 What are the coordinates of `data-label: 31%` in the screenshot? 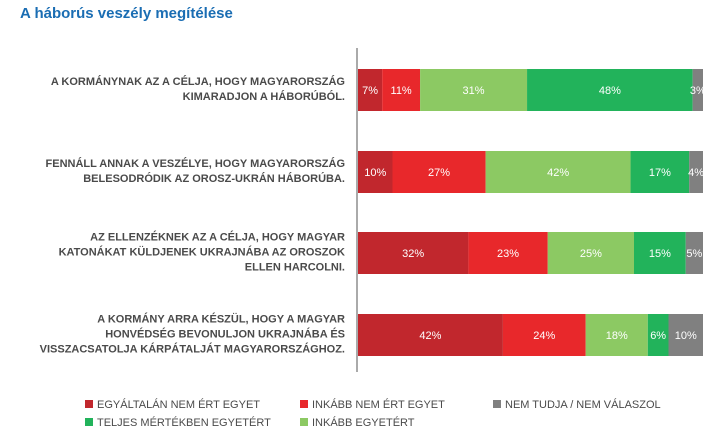 It's located at (474, 91).